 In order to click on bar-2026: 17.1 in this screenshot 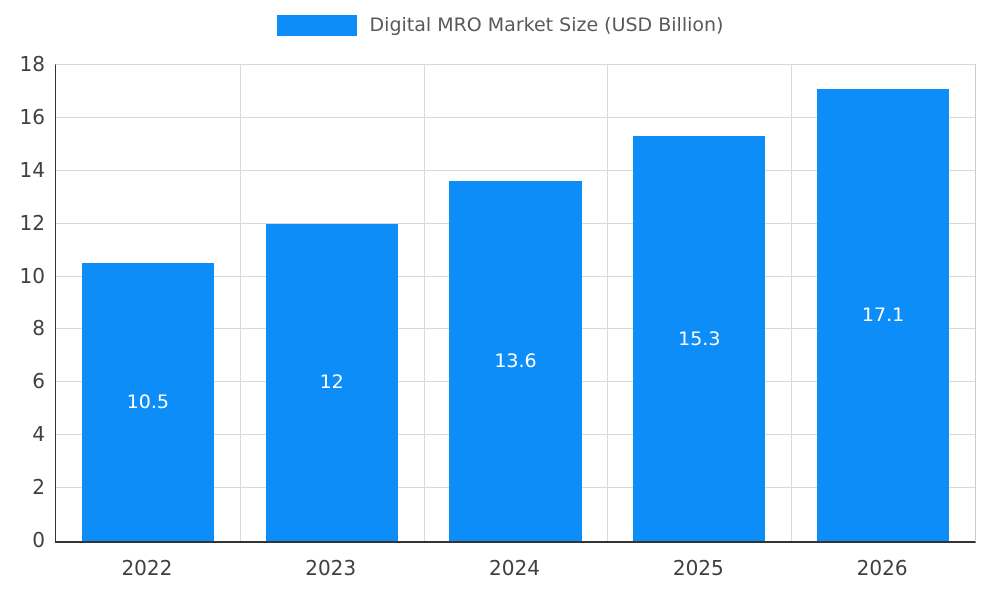, I will do `click(883, 314)`.